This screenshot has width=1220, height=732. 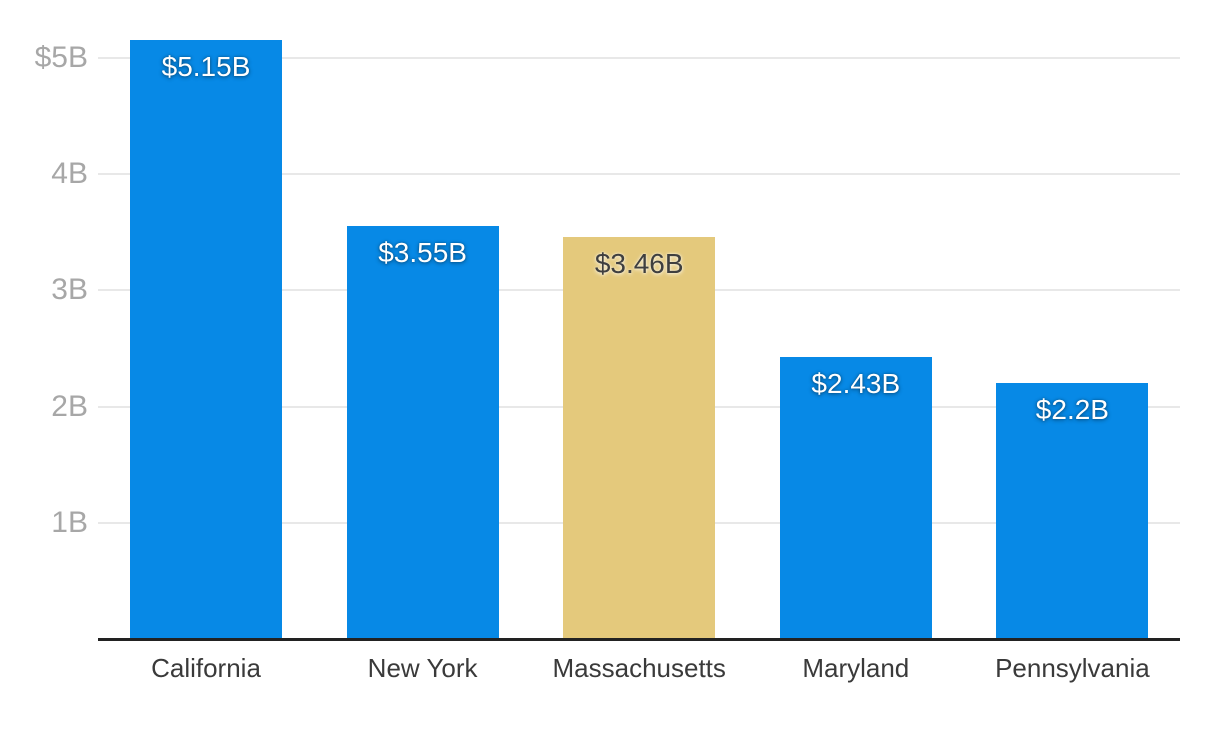 What do you see at coordinates (1072, 668) in the screenshot?
I see `x-axis-label: Pennsylvania` at bounding box center [1072, 668].